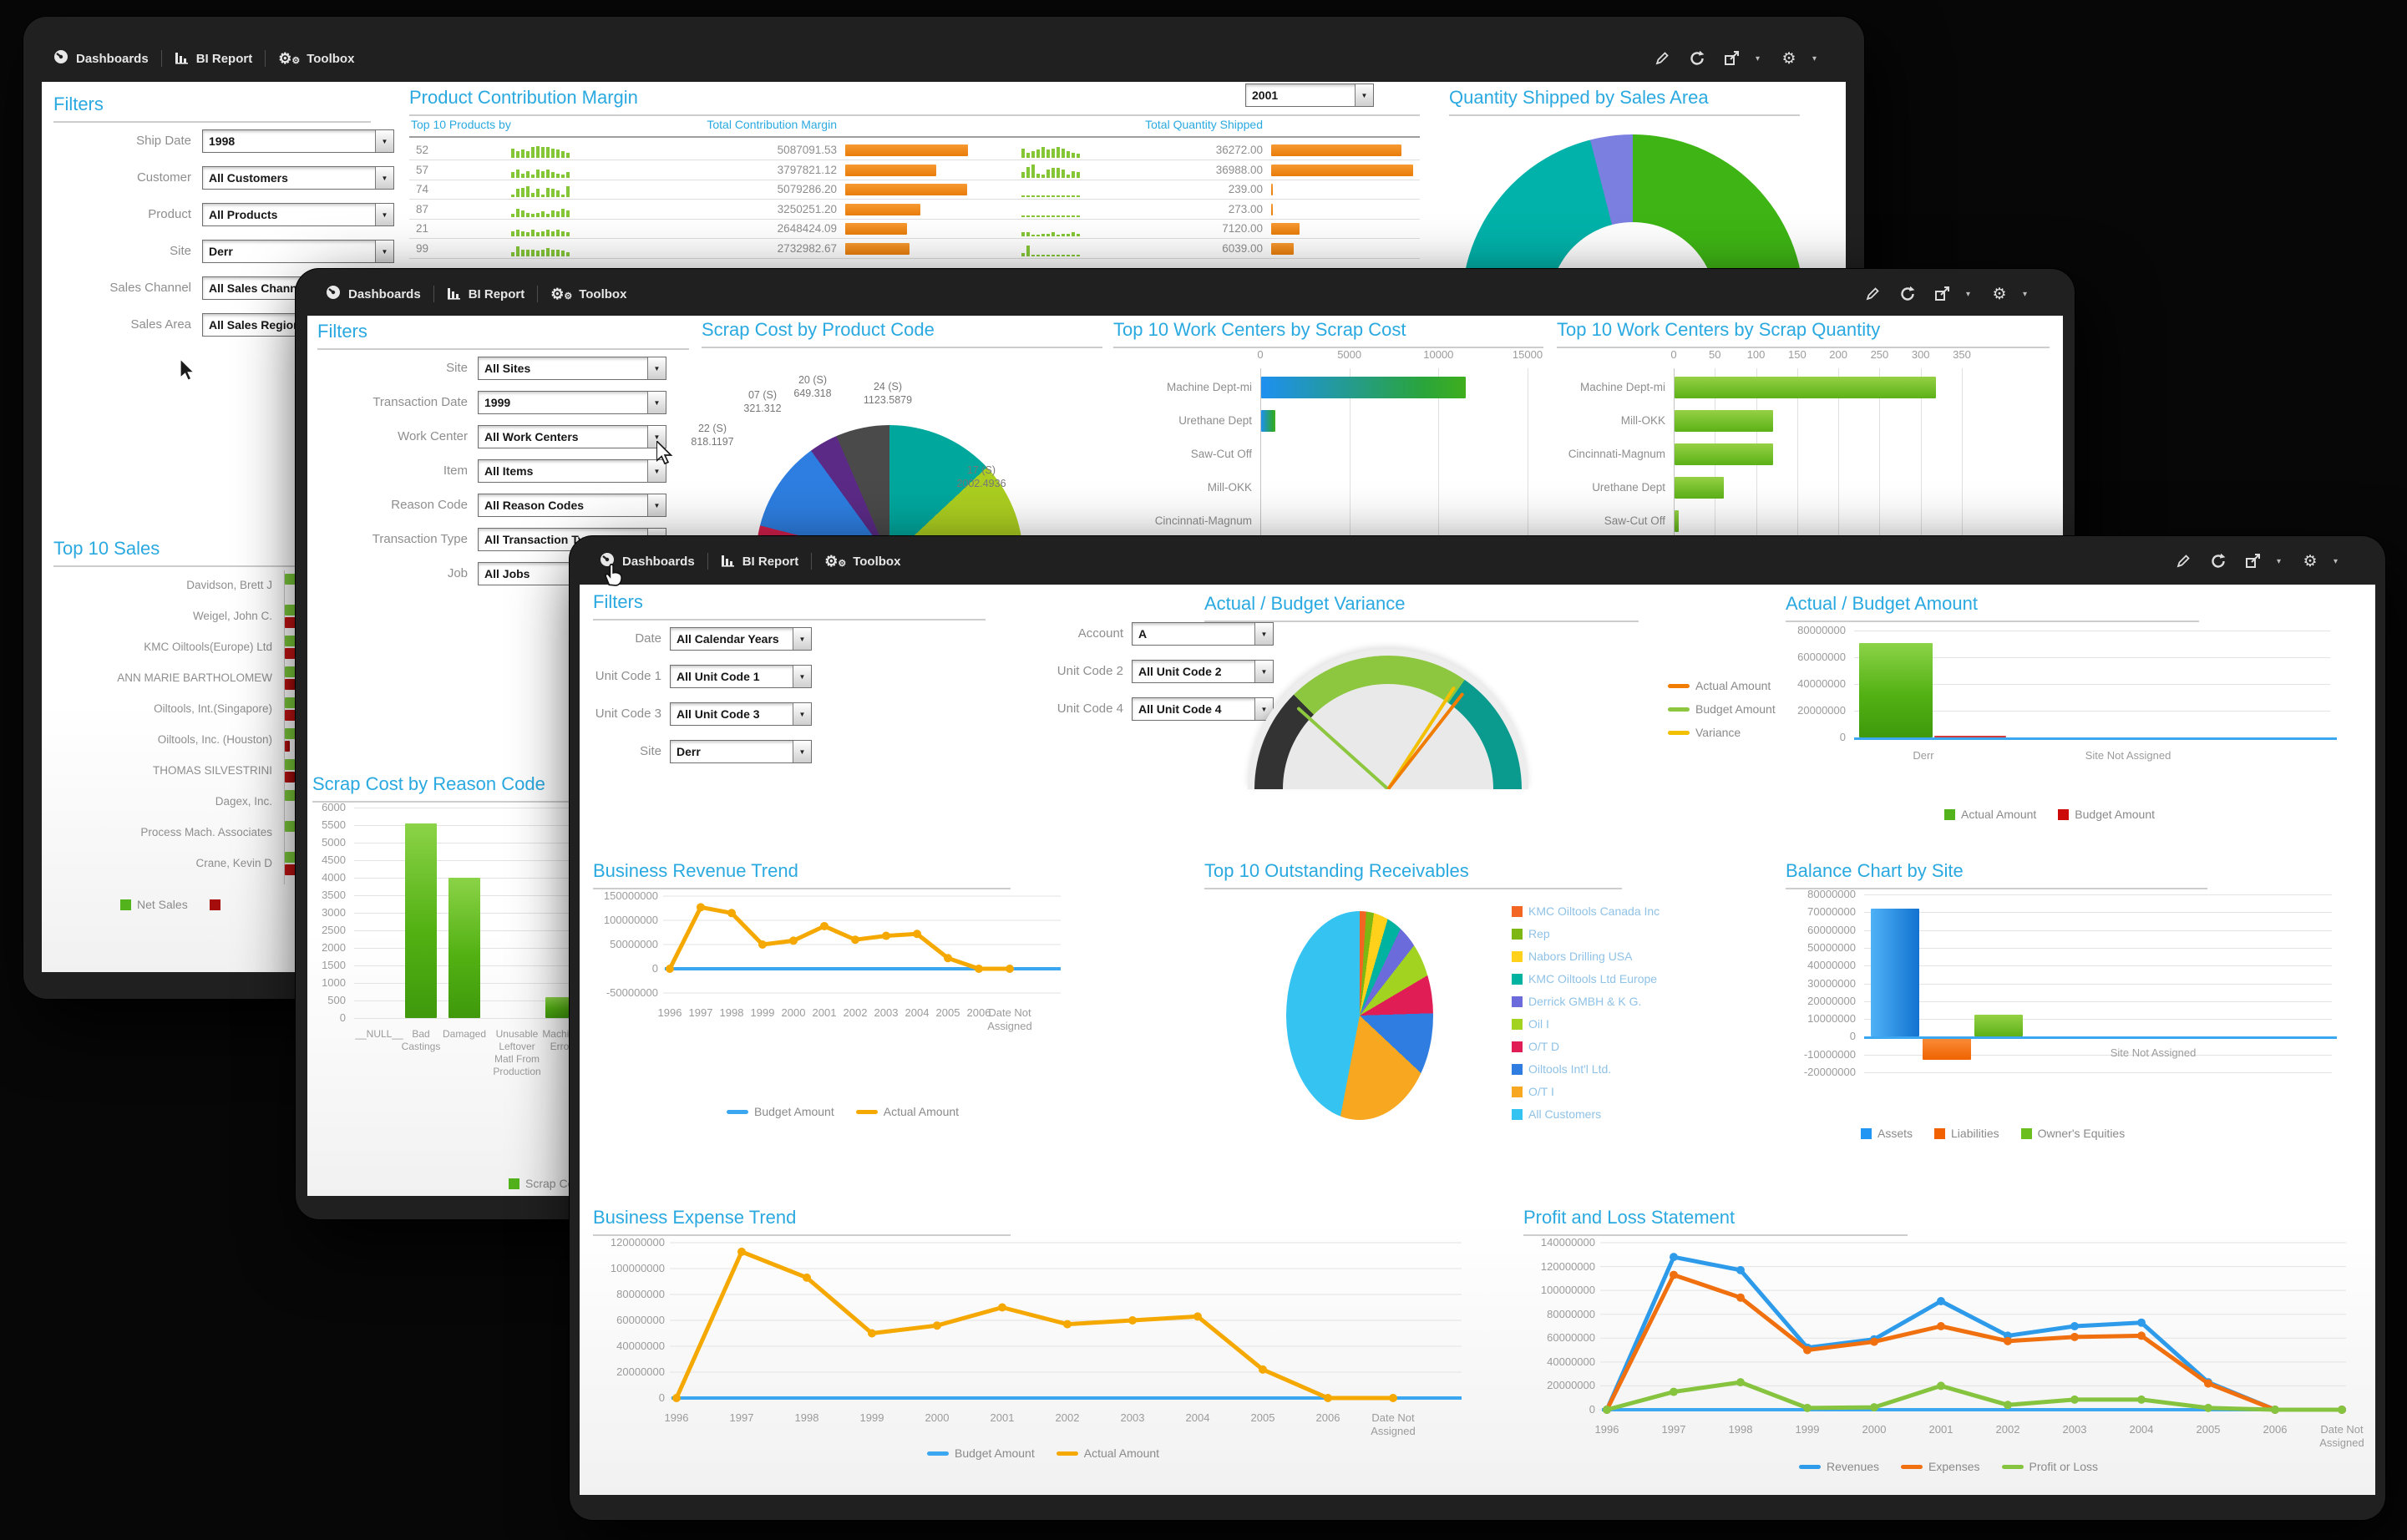  I want to click on filter-dropdown-unit-code-4: All Unit Code 4 ▼, so click(1203, 709).